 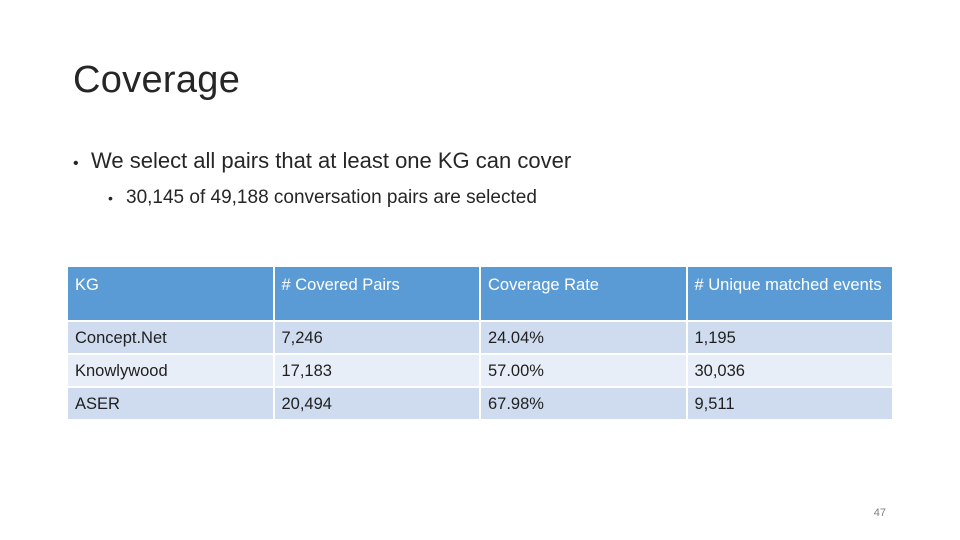 I want to click on page-number: 47, so click(x=879, y=513).